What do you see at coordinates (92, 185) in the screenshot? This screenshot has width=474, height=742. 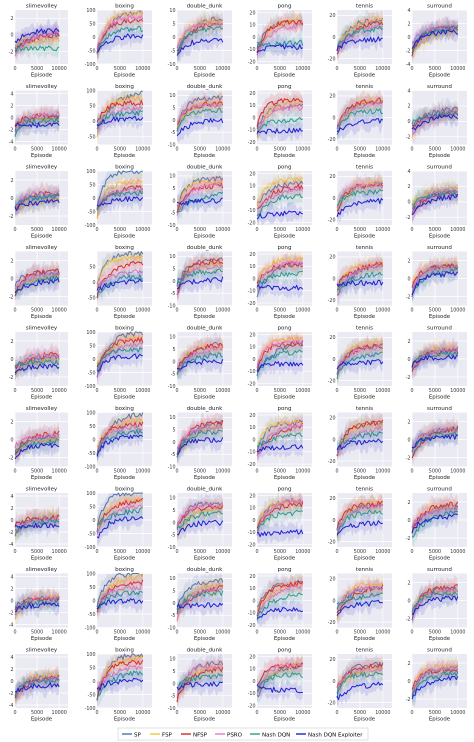 I see `y-tick-label: 50` at bounding box center [92, 185].